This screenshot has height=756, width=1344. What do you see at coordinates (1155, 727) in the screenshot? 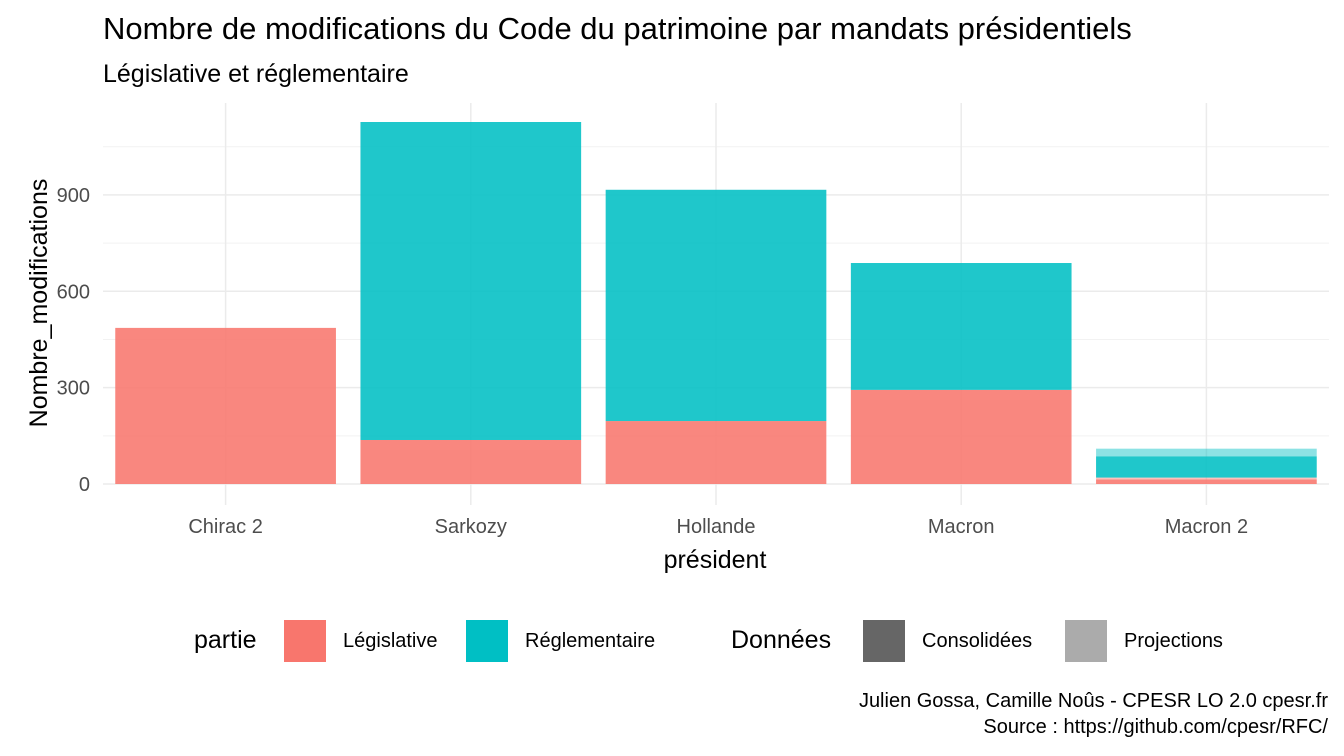
I see `caption-source: Source : https://github.com/cpesr/RFC/` at bounding box center [1155, 727].